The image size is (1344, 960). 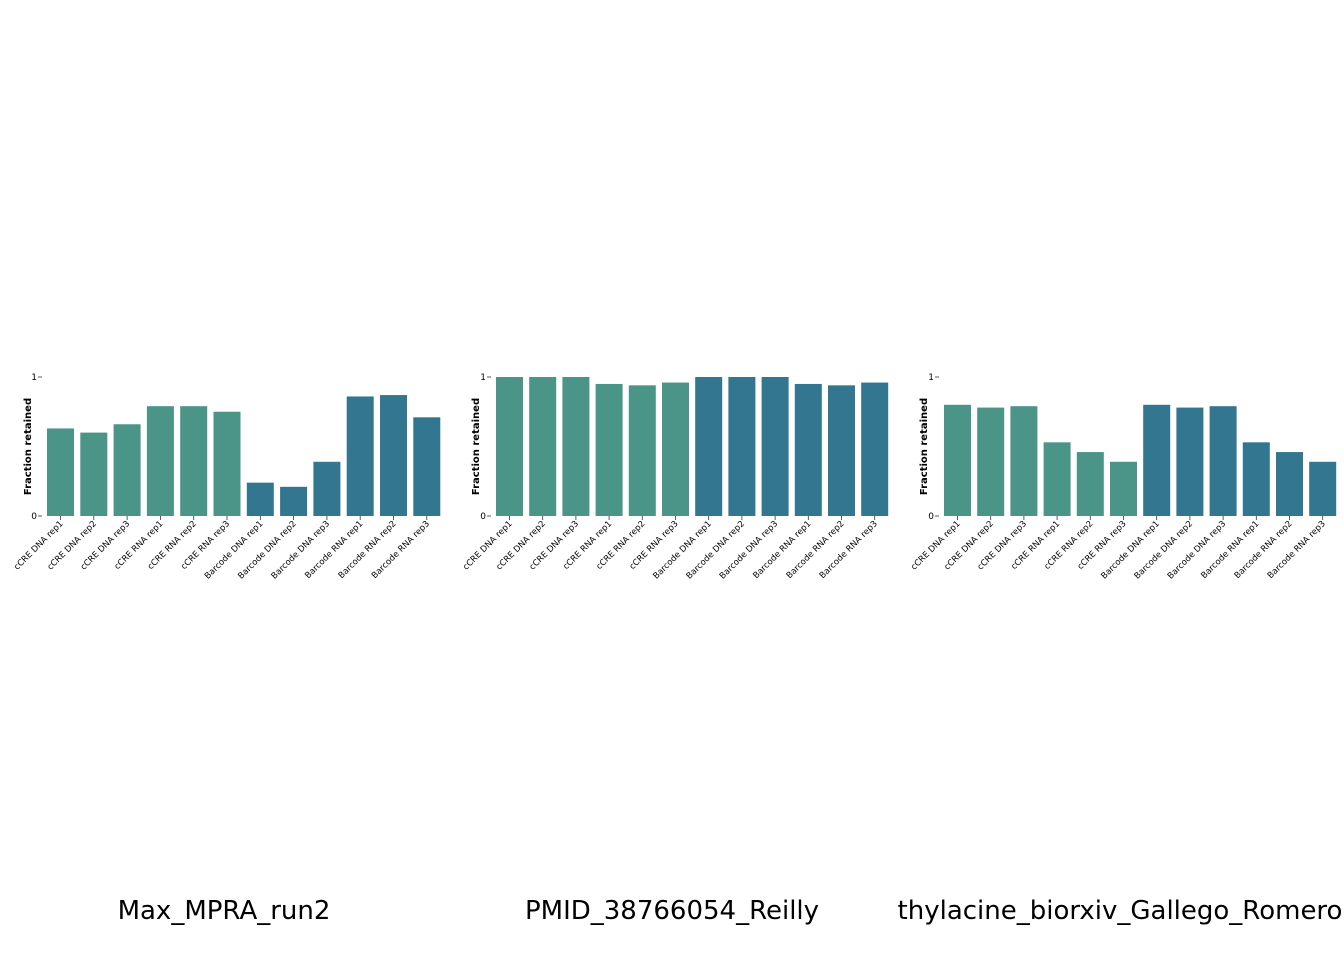 I want to click on panel-title-1: Max_MPRA_run2, so click(x=224, y=911).